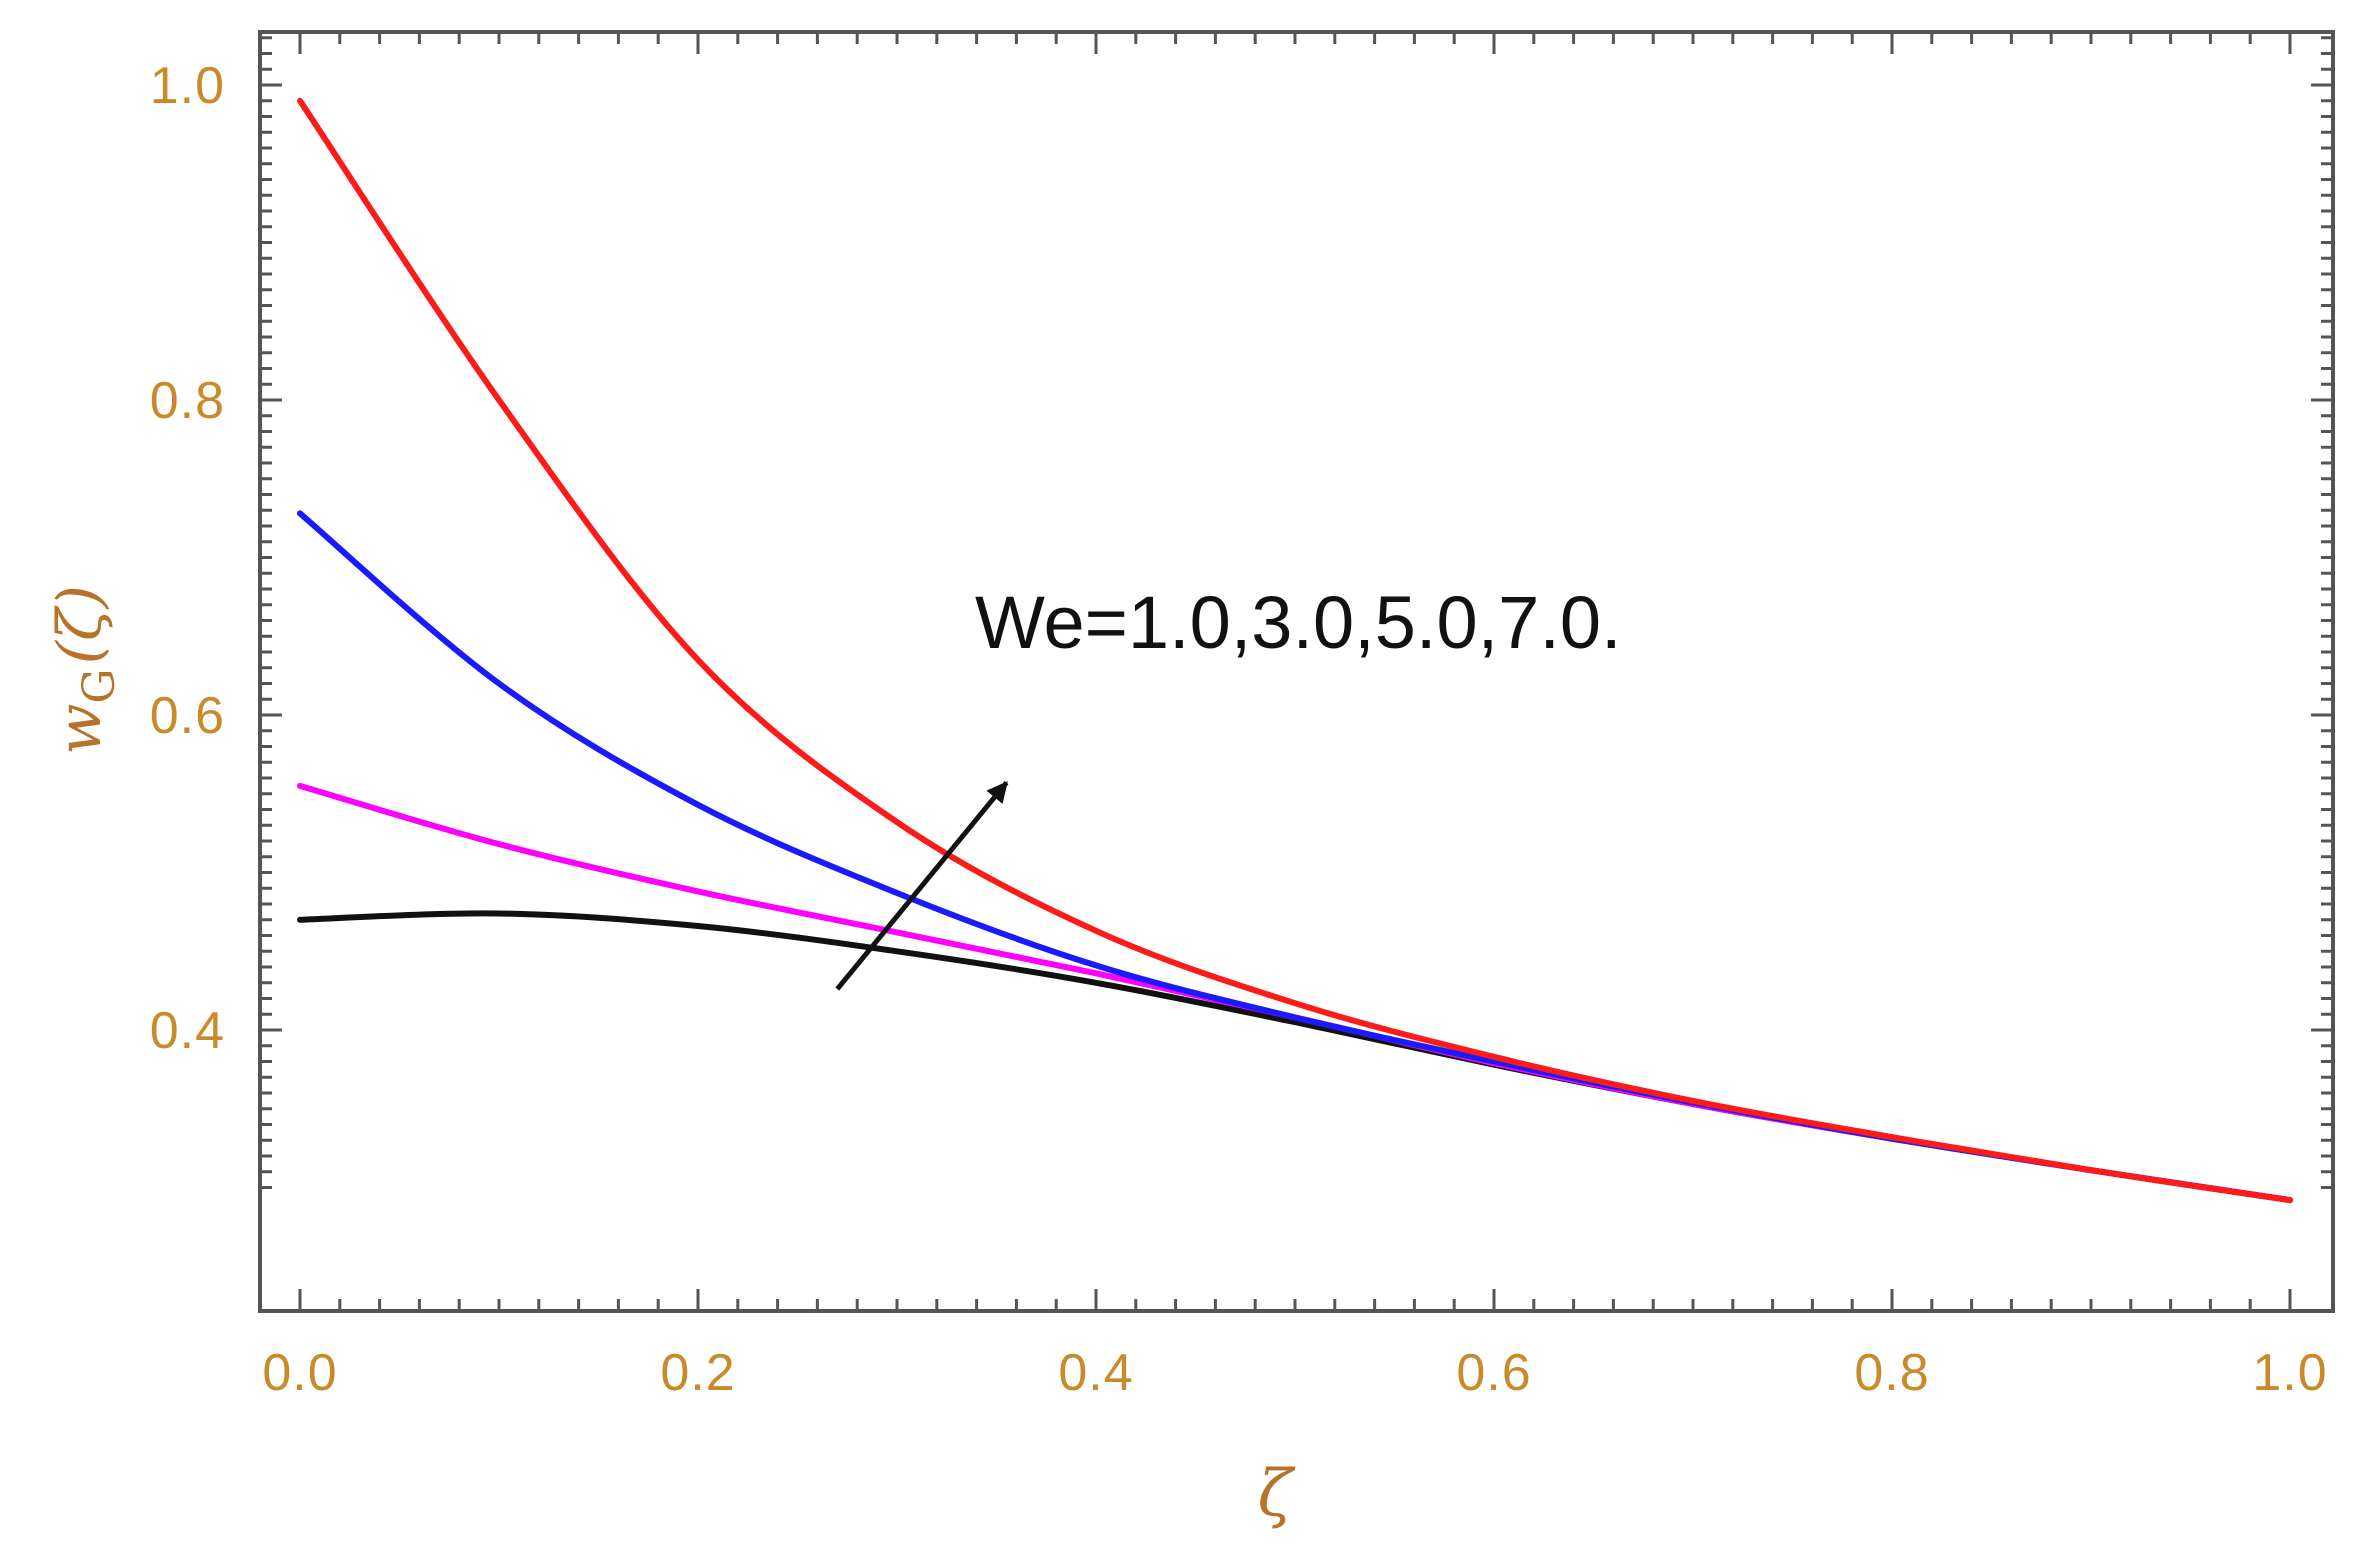  What do you see at coordinates (99, 685) in the screenshot?
I see `y-axis-label-sub: G` at bounding box center [99, 685].